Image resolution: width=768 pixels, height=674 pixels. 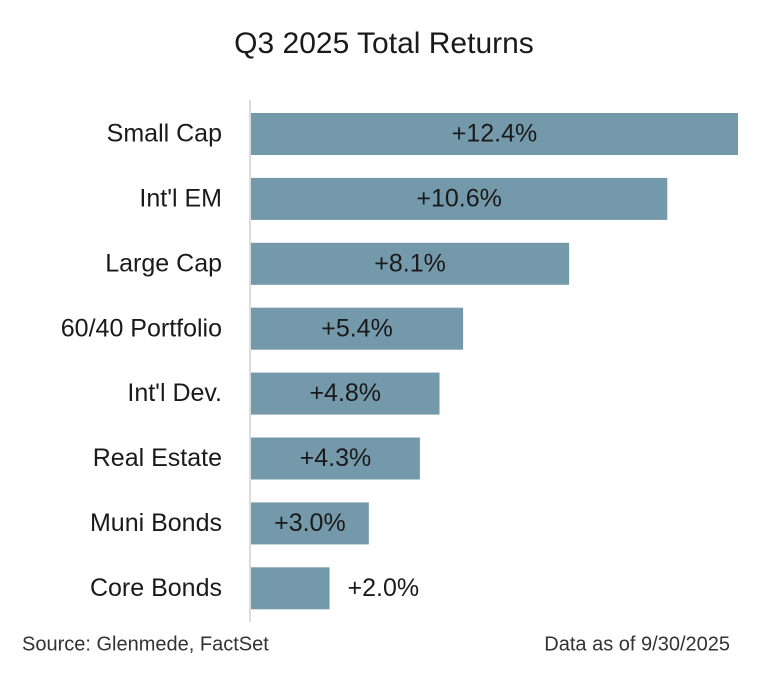 I want to click on value-label: +4.3%, so click(x=336, y=458).